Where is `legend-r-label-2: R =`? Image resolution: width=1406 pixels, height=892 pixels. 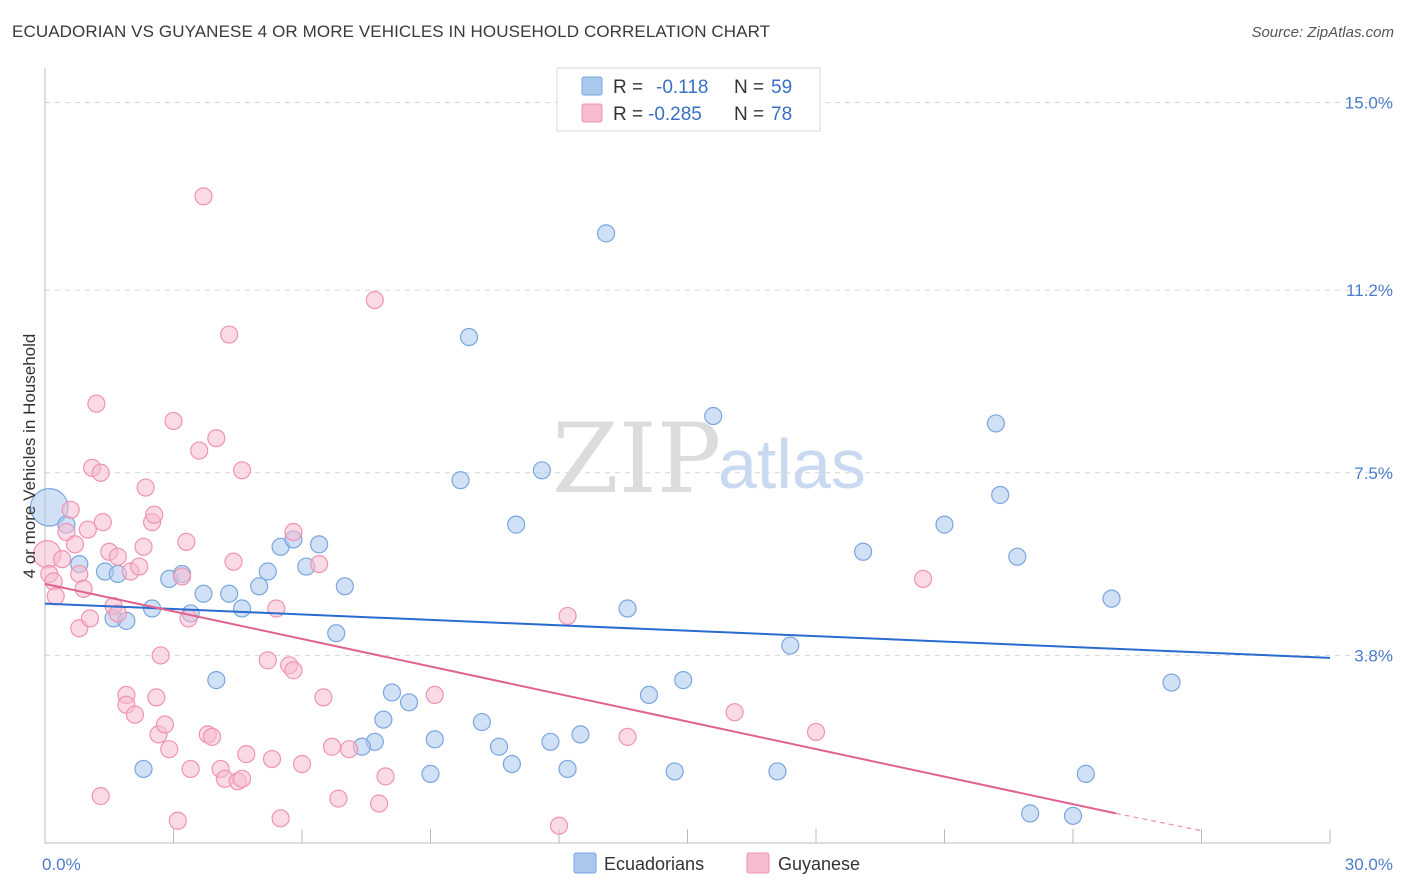 legend-r-label-2: R = is located at coordinates (628, 114).